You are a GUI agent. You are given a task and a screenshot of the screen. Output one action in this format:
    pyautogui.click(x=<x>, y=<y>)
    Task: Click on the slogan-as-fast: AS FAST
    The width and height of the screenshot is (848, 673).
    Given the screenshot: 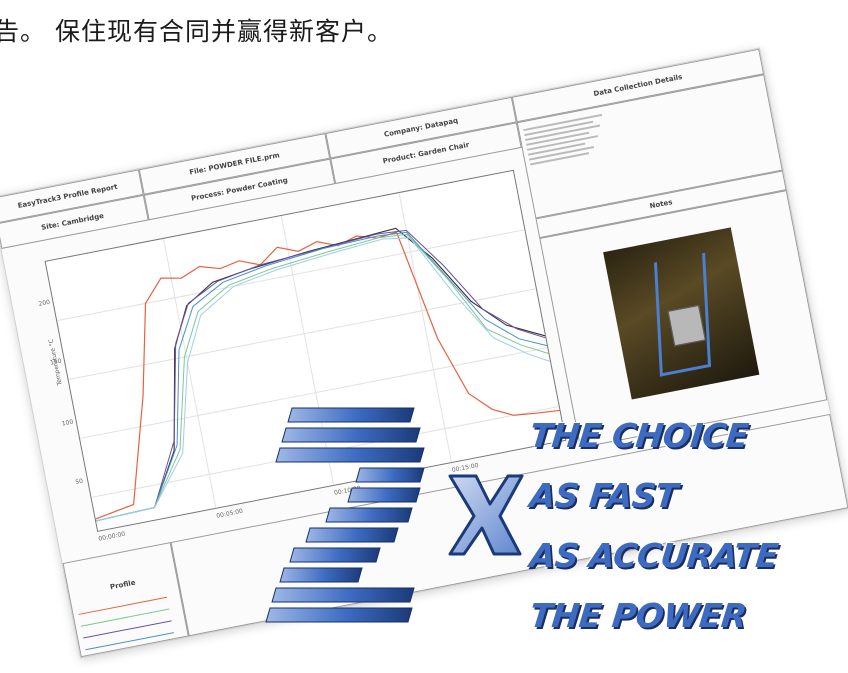 What is the action you would take?
    pyautogui.click(x=603, y=495)
    